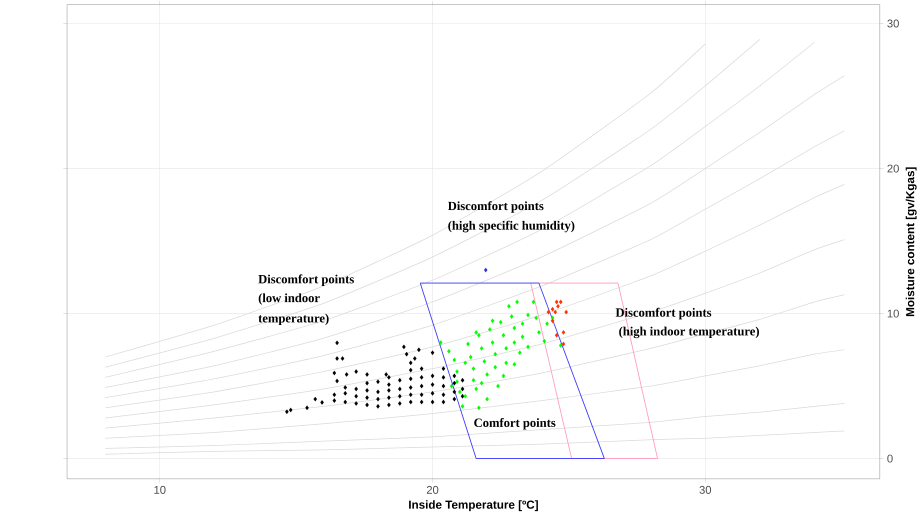  Describe the element at coordinates (289, 299) in the screenshot. I see `annotation: (low indoor` at that location.